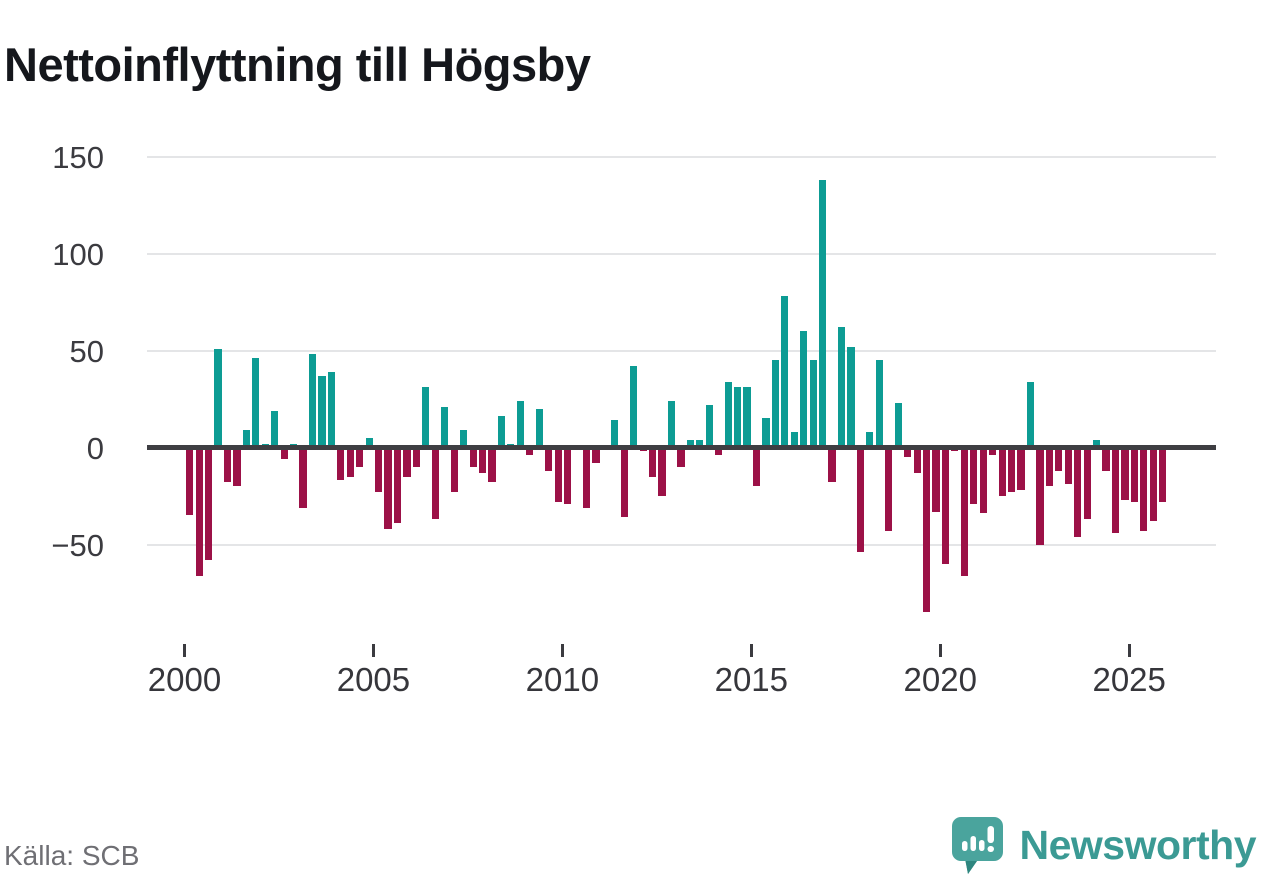  Describe the element at coordinates (218, 398) in the screenshot. I see `bar-2000Q4` at that location.